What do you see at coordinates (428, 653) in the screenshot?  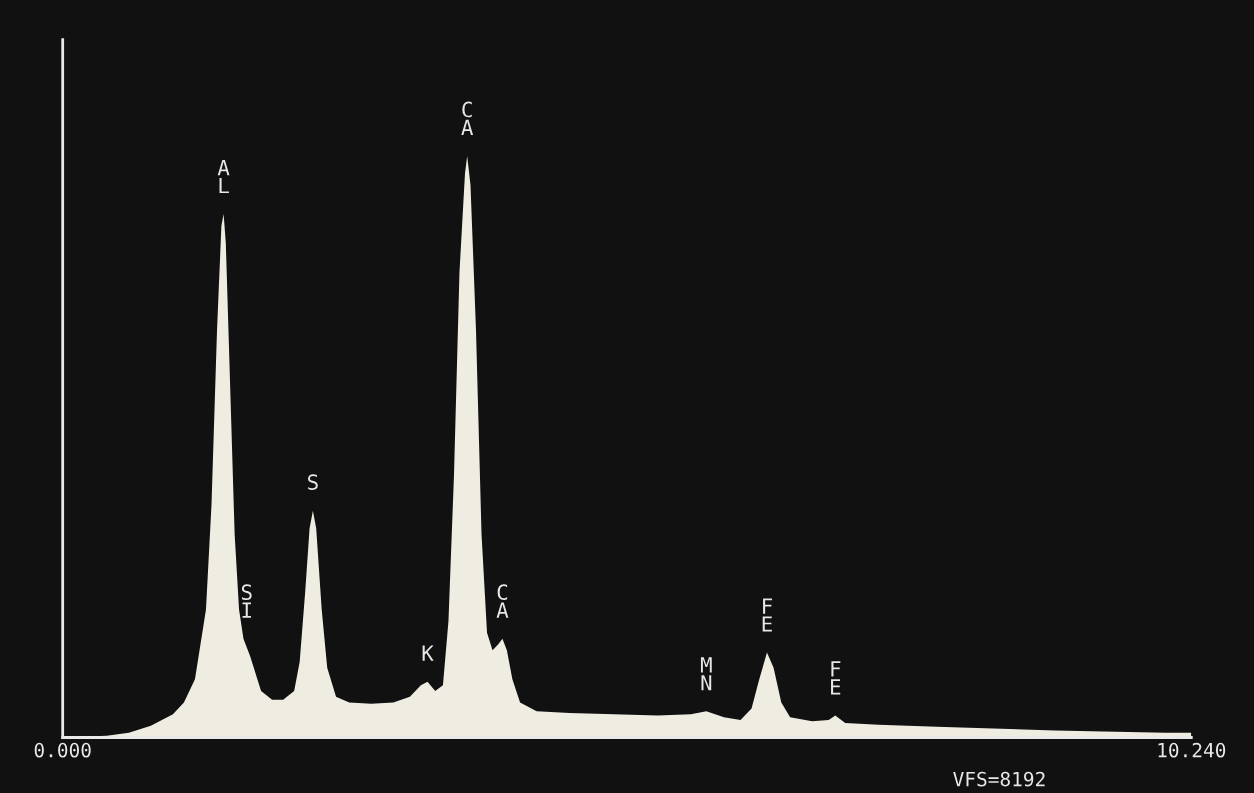 I see `annotation: K` at bounding box center [428, 653].